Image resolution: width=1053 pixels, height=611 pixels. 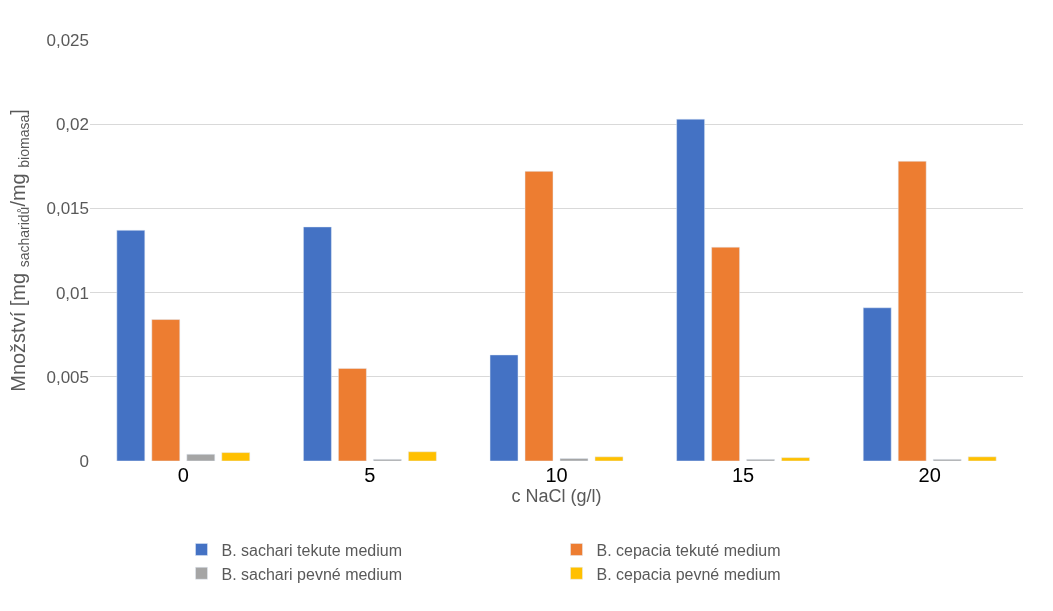 What do you see at coordinates (72, 125) in the screenshot?
I see `y-tick-label: 0,02` at bounding box center [72, 125].